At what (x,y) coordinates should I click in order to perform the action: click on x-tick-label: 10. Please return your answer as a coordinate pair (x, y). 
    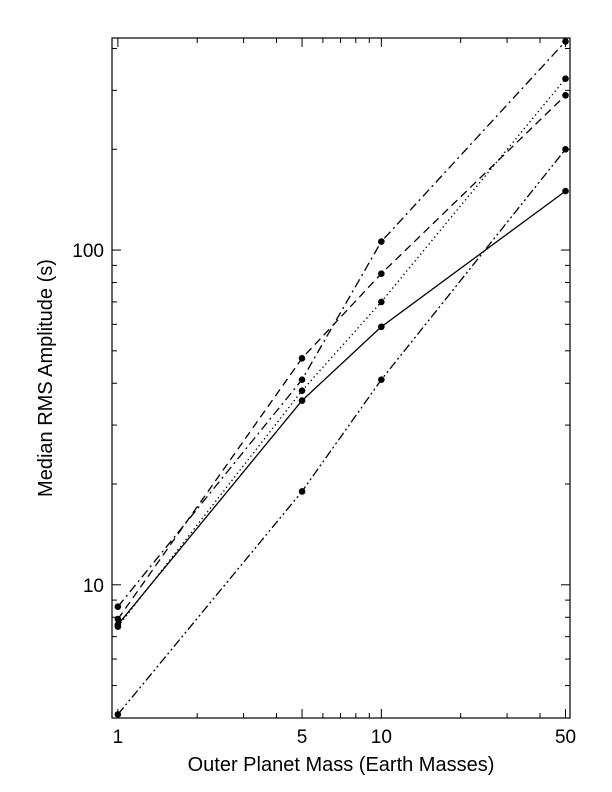
    Looking at the image, I should click on (381, 737).